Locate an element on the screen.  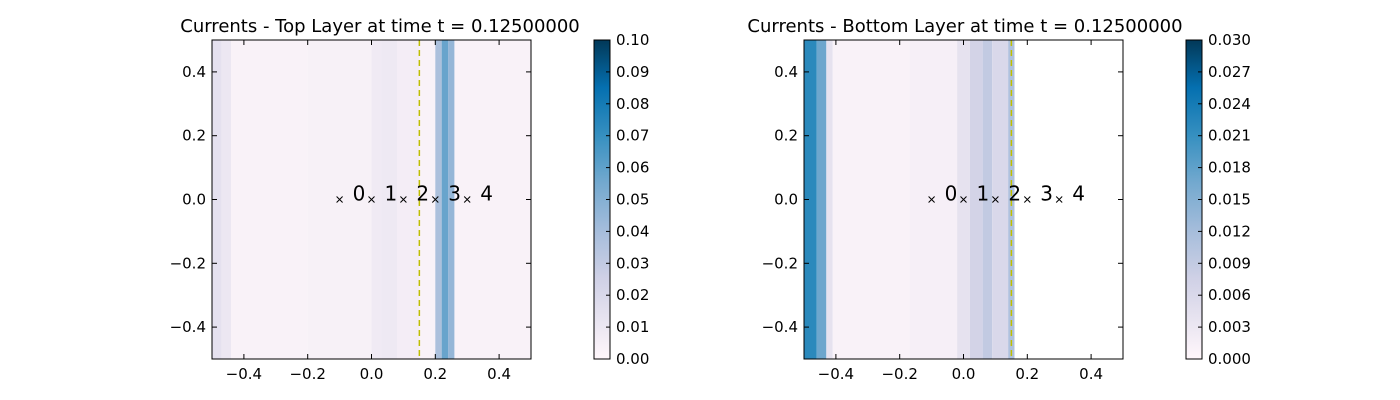
colorbar-tick-label: 0.015 is located at coordinates (1229, 200).